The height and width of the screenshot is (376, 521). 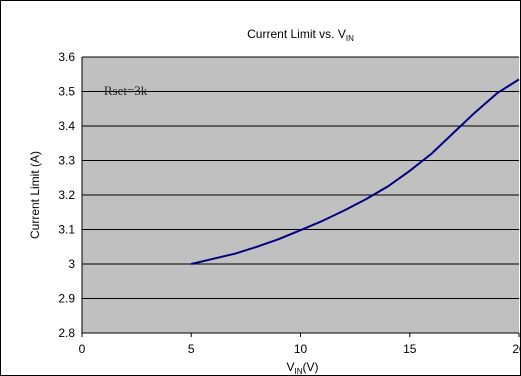 What do you see at coordinates (66, 230) in the screenshot?
I see `y-tick-label: 3.1` at bounding box center [66, 230].